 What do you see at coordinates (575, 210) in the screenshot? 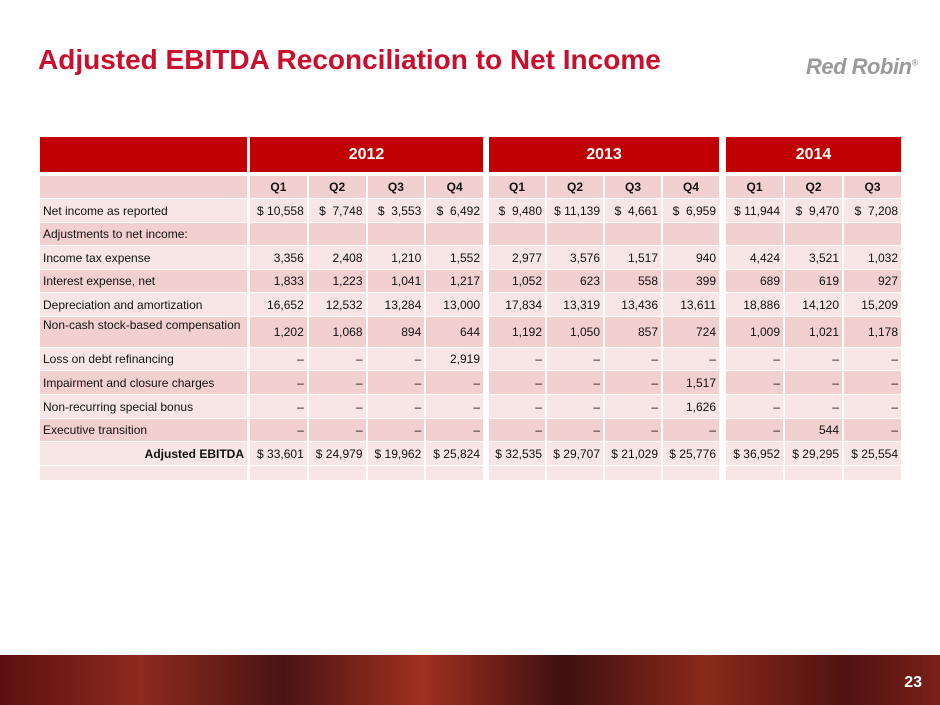
I see `value-cell: $ 11,139` at bounding box center [575, 210].